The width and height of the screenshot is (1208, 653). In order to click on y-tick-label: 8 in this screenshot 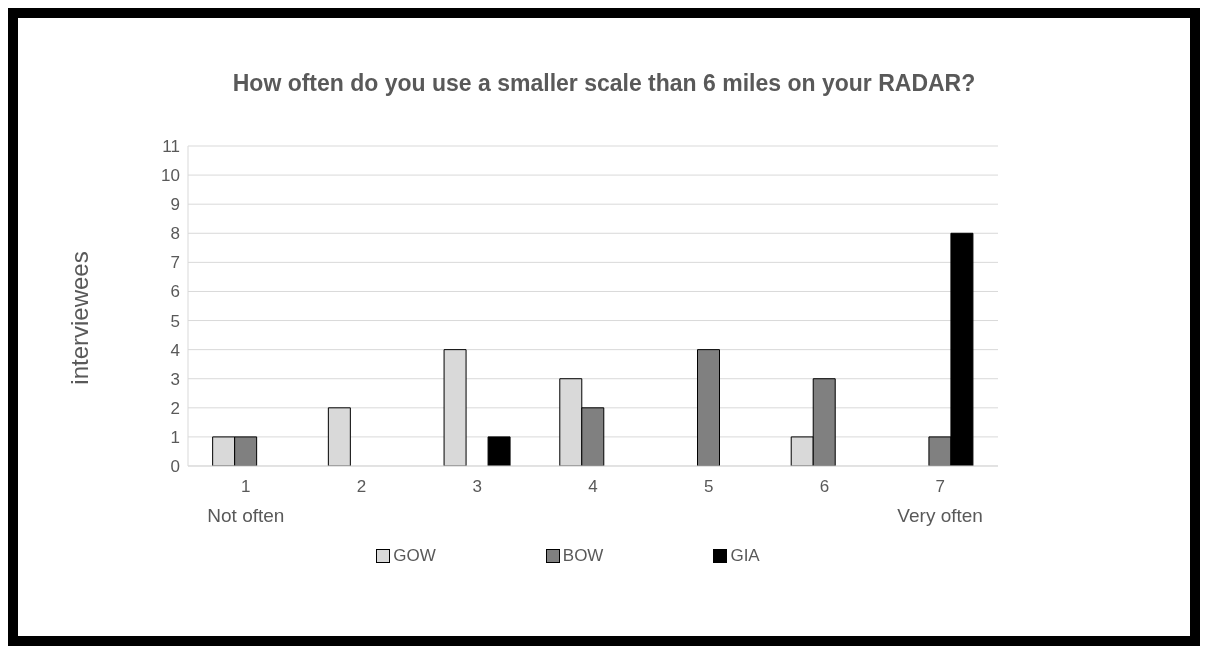, I will do `click(175, 234)`.